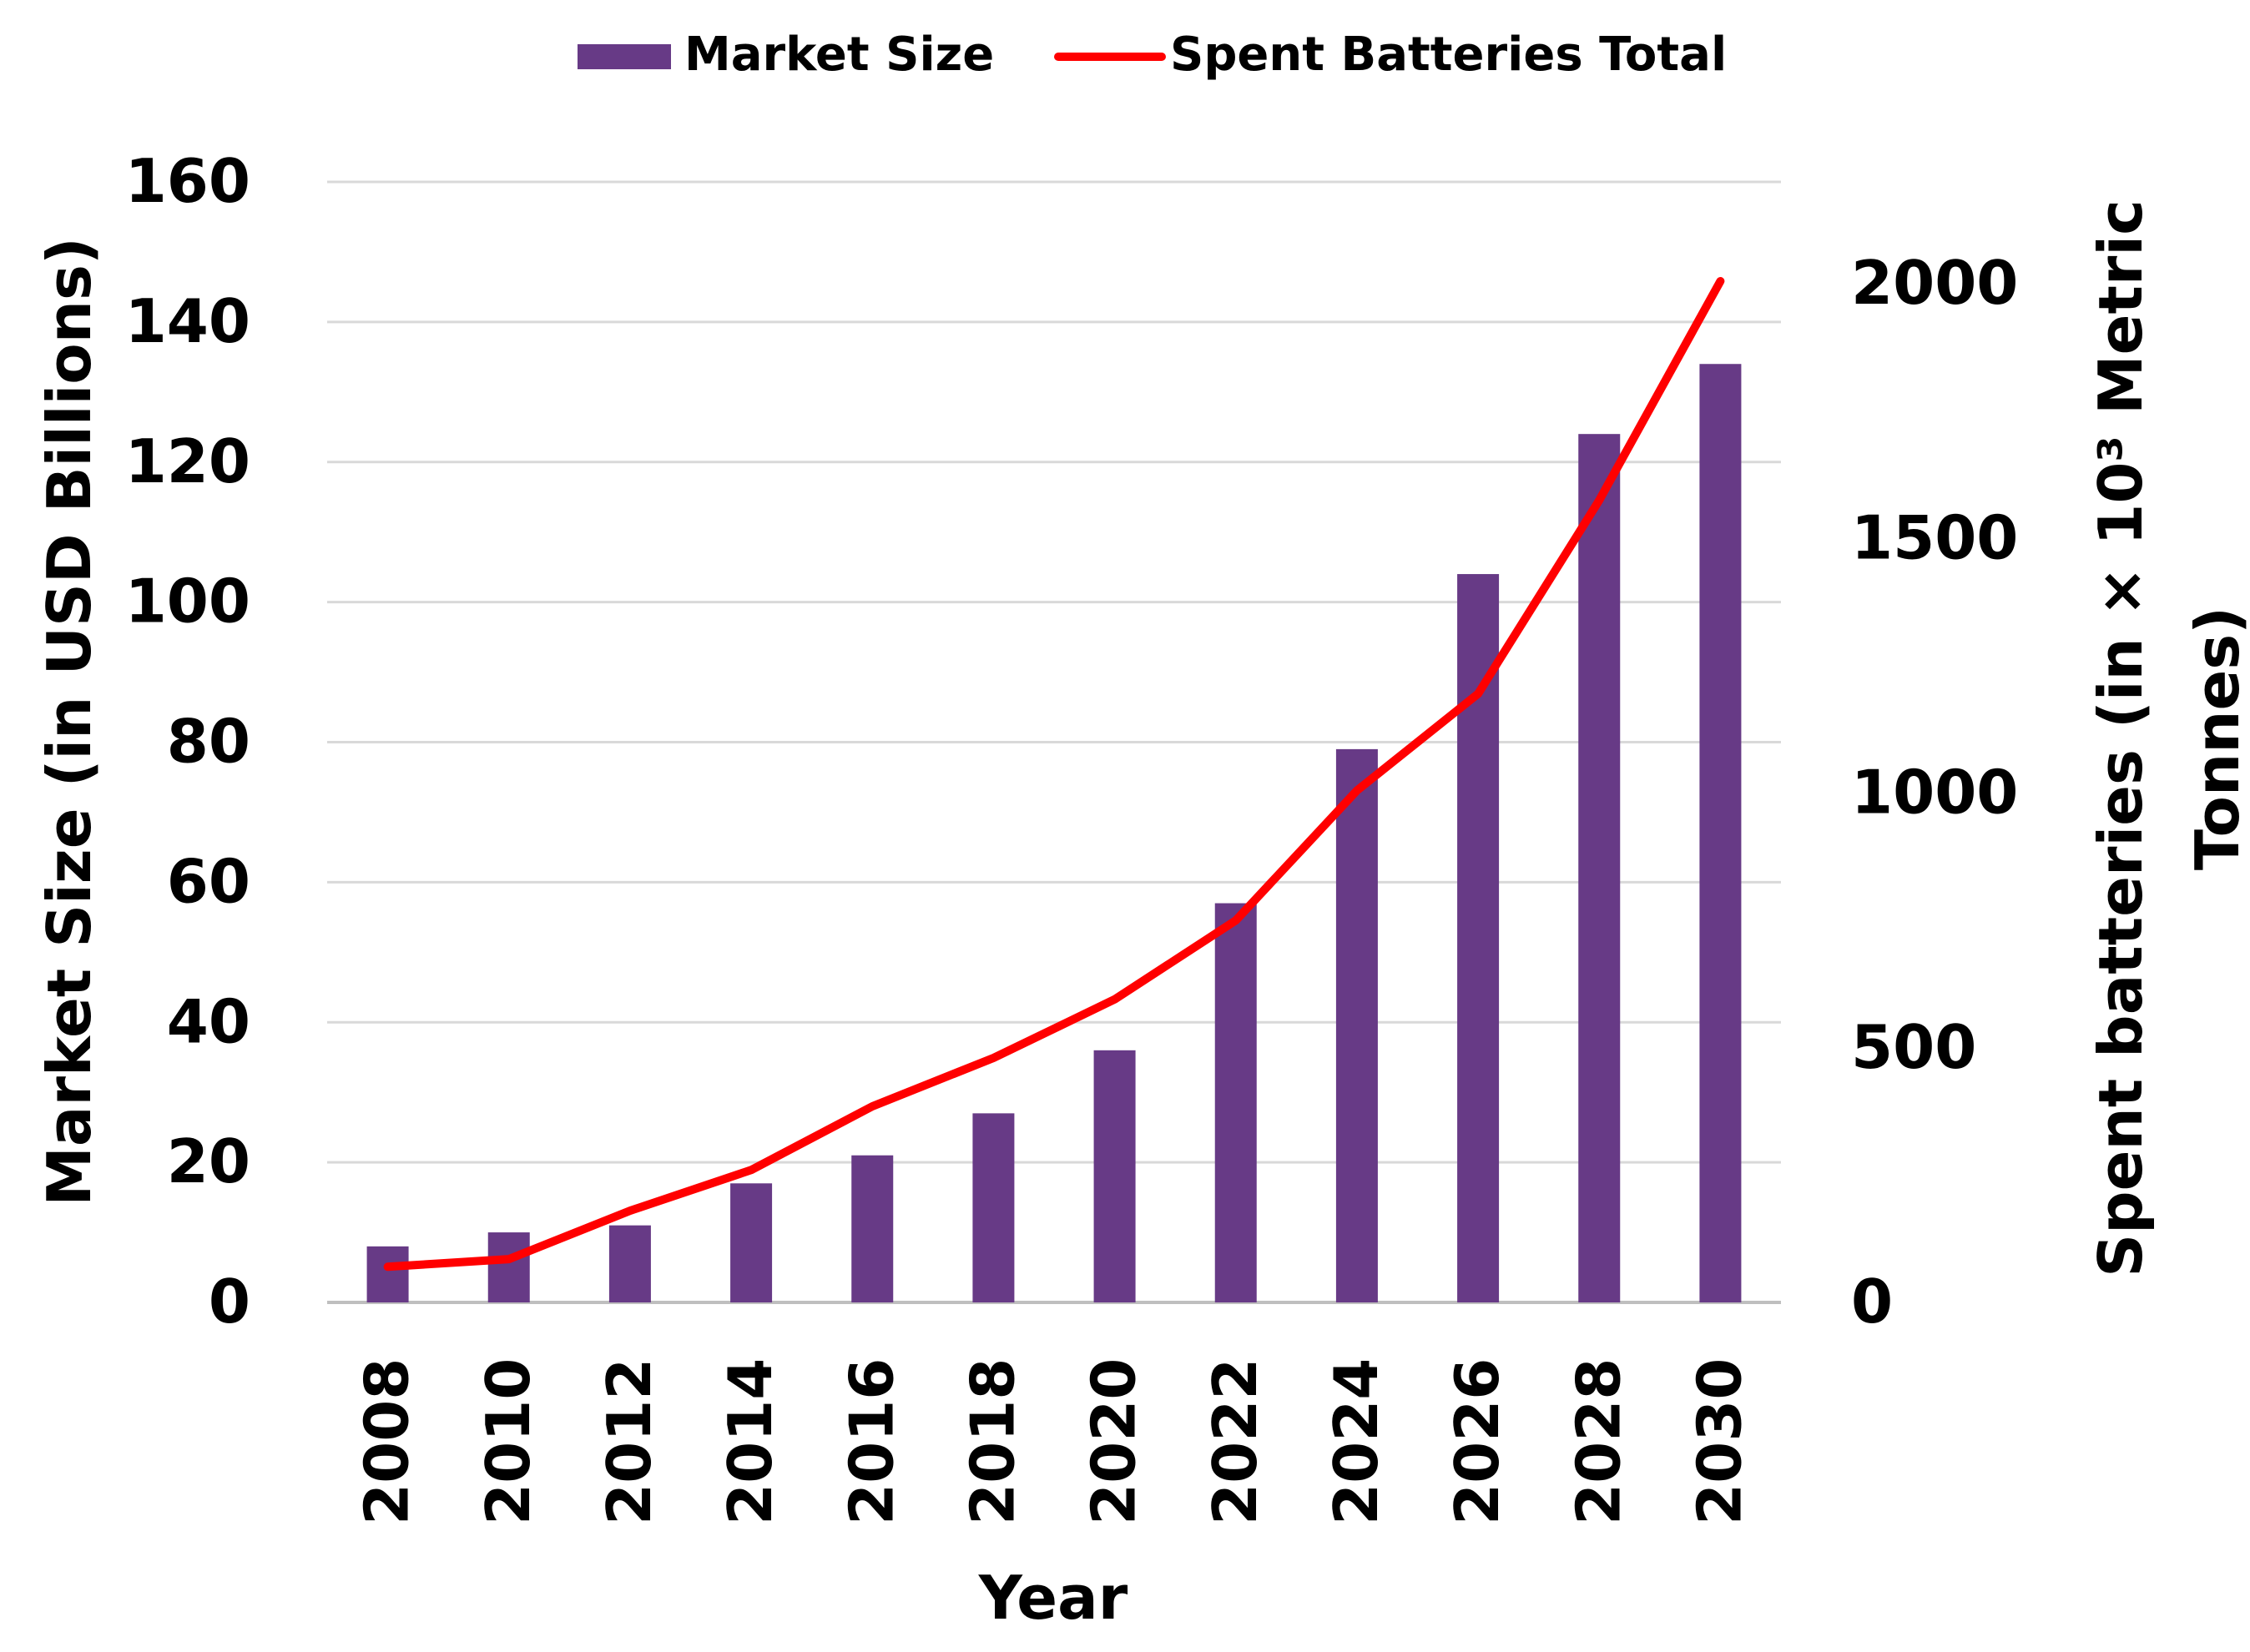  I want to click on y-axis-left-label: Market Size (in USD Billions), so click(69, 721).